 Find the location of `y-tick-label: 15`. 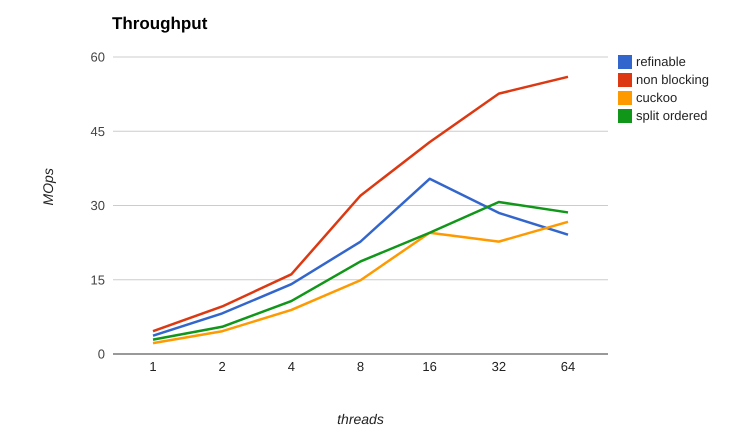

y-tick-label: 15 is located at coordinates (97, 280).